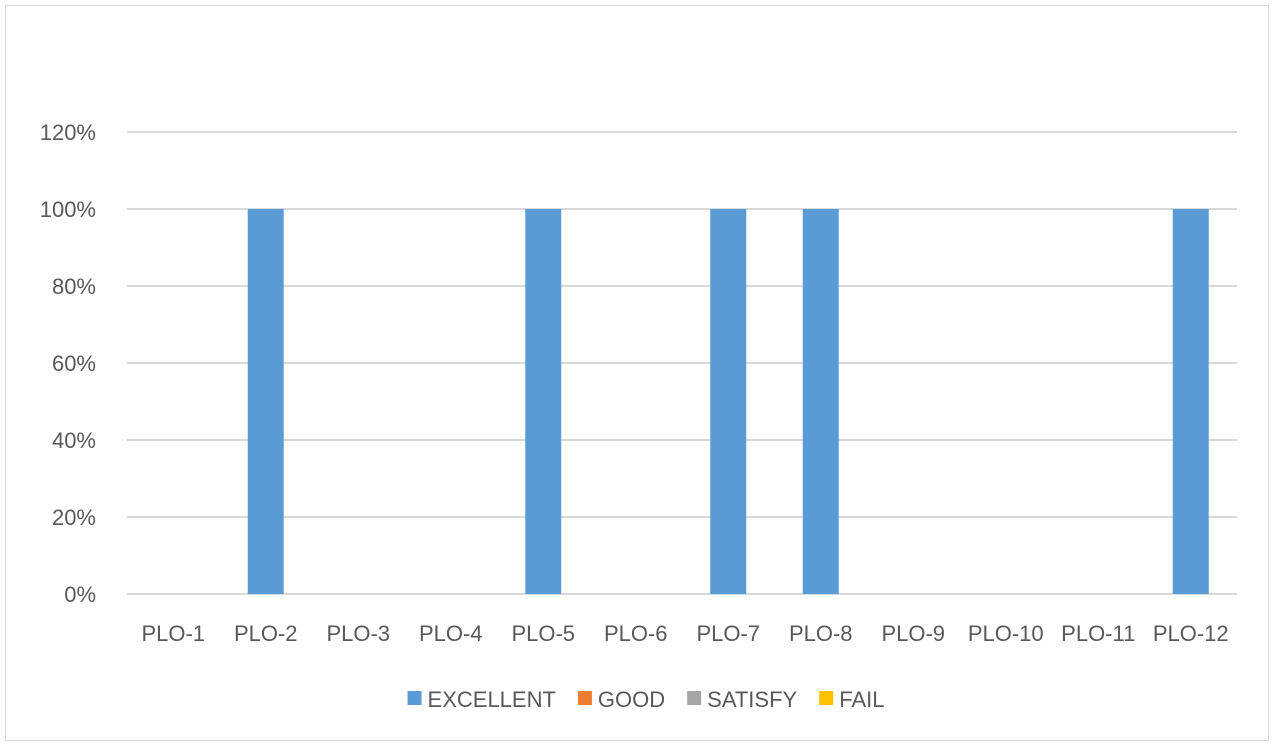 The height and width of the screenshot is (745, 1276). I want to click on x-tick-label: PLO-2, so click(266, 633).